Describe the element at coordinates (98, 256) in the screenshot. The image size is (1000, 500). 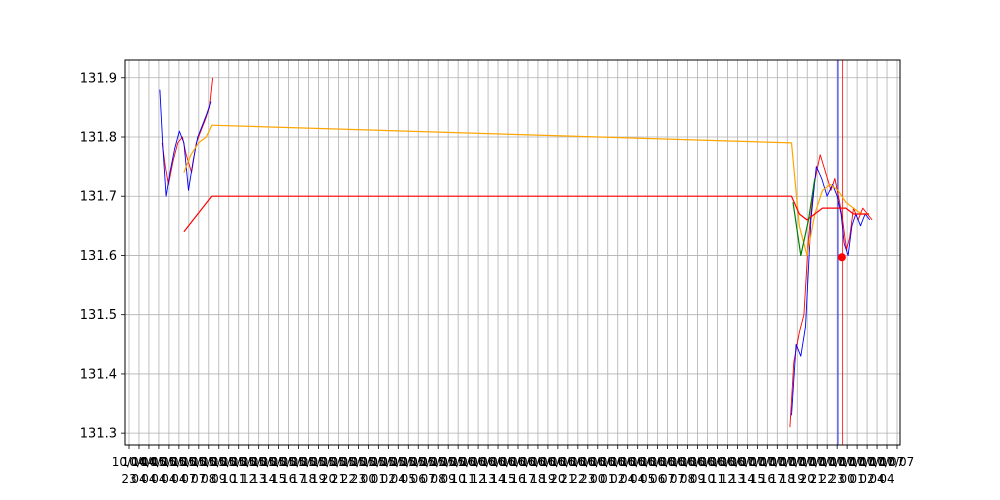
I see `y-tick-label: 131.6` at that location.